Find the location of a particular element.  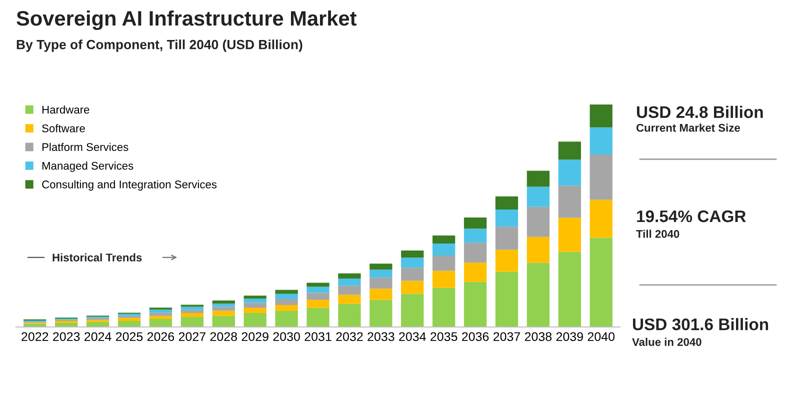

annotation: Historical Trends is located at coordinates (97, 257).